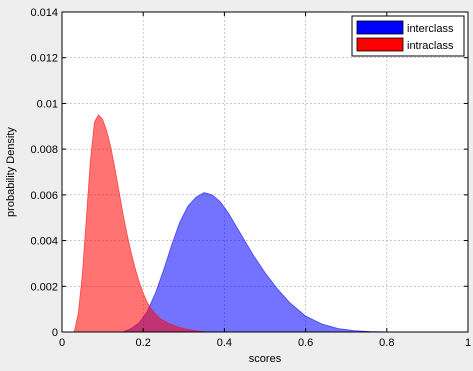 The image size is (473, 371). Describe the element at coordinates (265, 343) in the screenshot. I see `x-tick-labels: 0 0.2 0.4 0.6 0.8 1` at that location.